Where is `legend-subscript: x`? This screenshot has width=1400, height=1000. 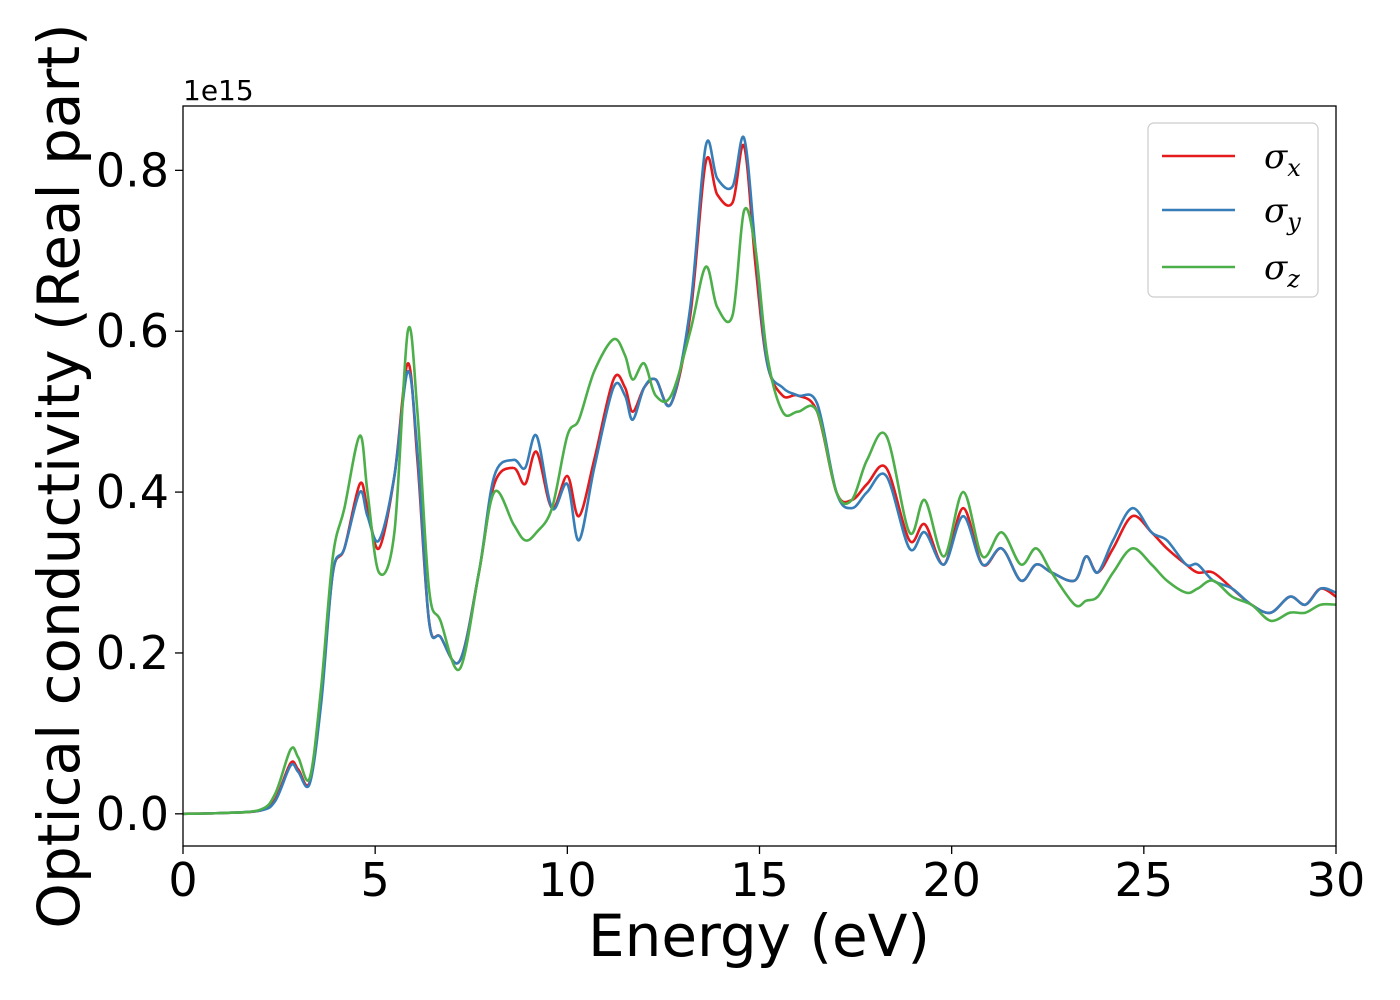
legend-subscript: x is located at coordinates (1294, 168).